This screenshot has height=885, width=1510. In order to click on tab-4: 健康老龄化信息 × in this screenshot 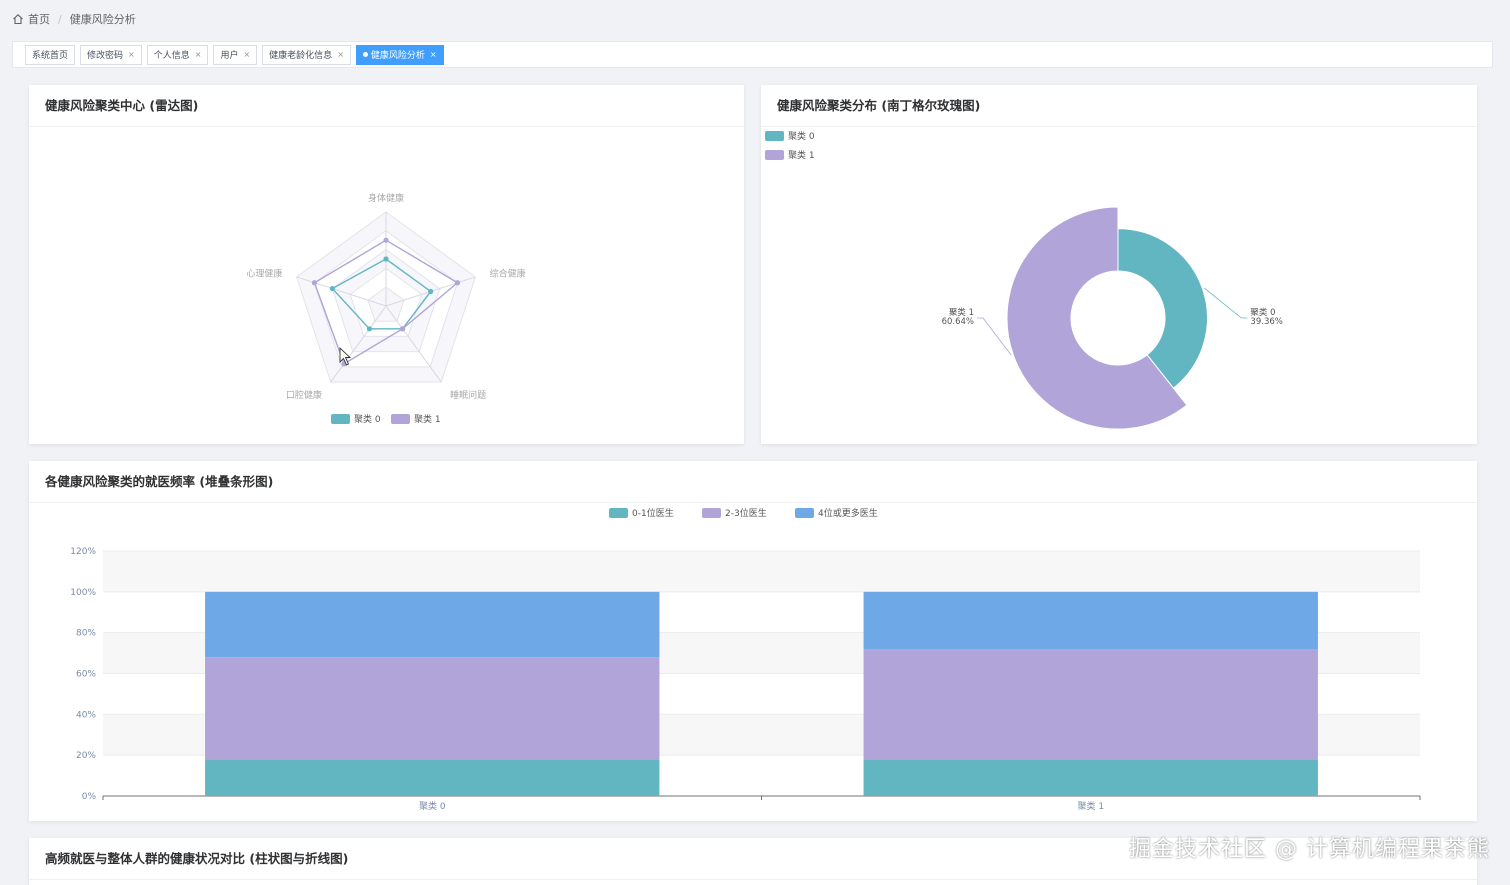, I will do `click(306, 54)`.